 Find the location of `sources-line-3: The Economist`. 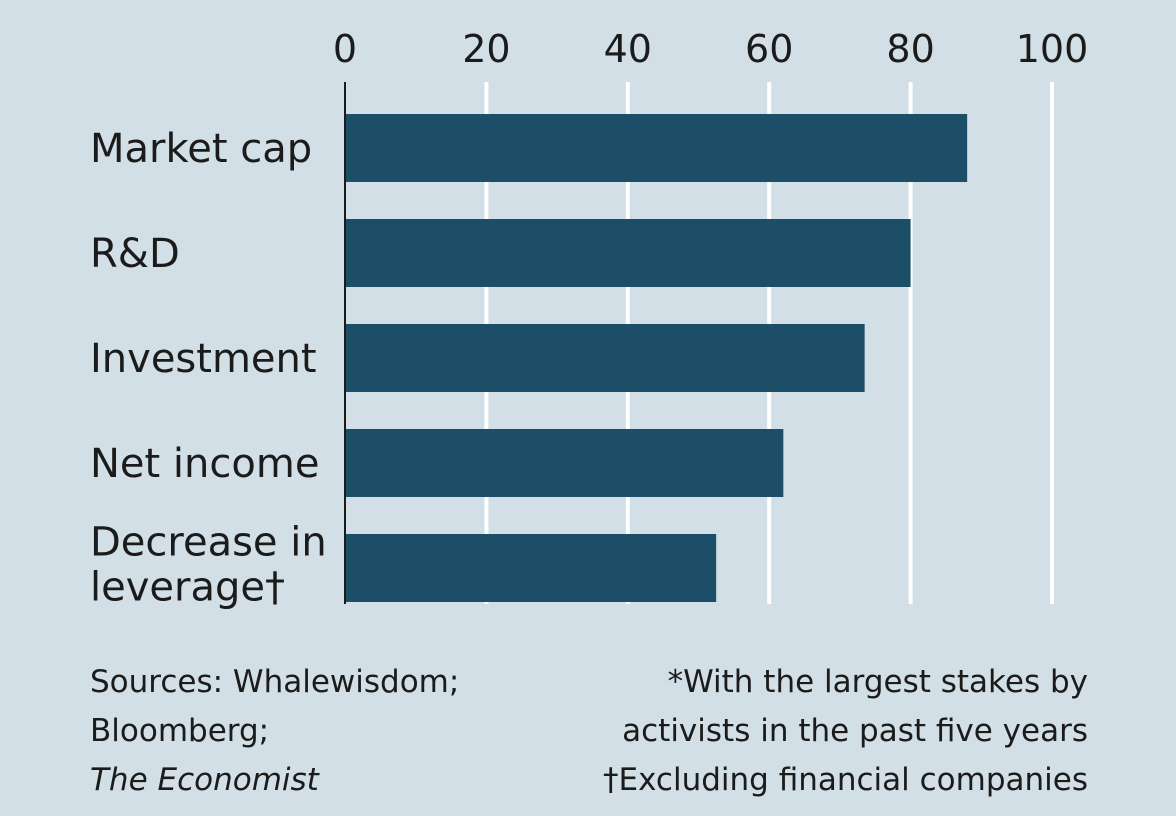

sources-line-3: The Economist is located at coordinates (204, 780).